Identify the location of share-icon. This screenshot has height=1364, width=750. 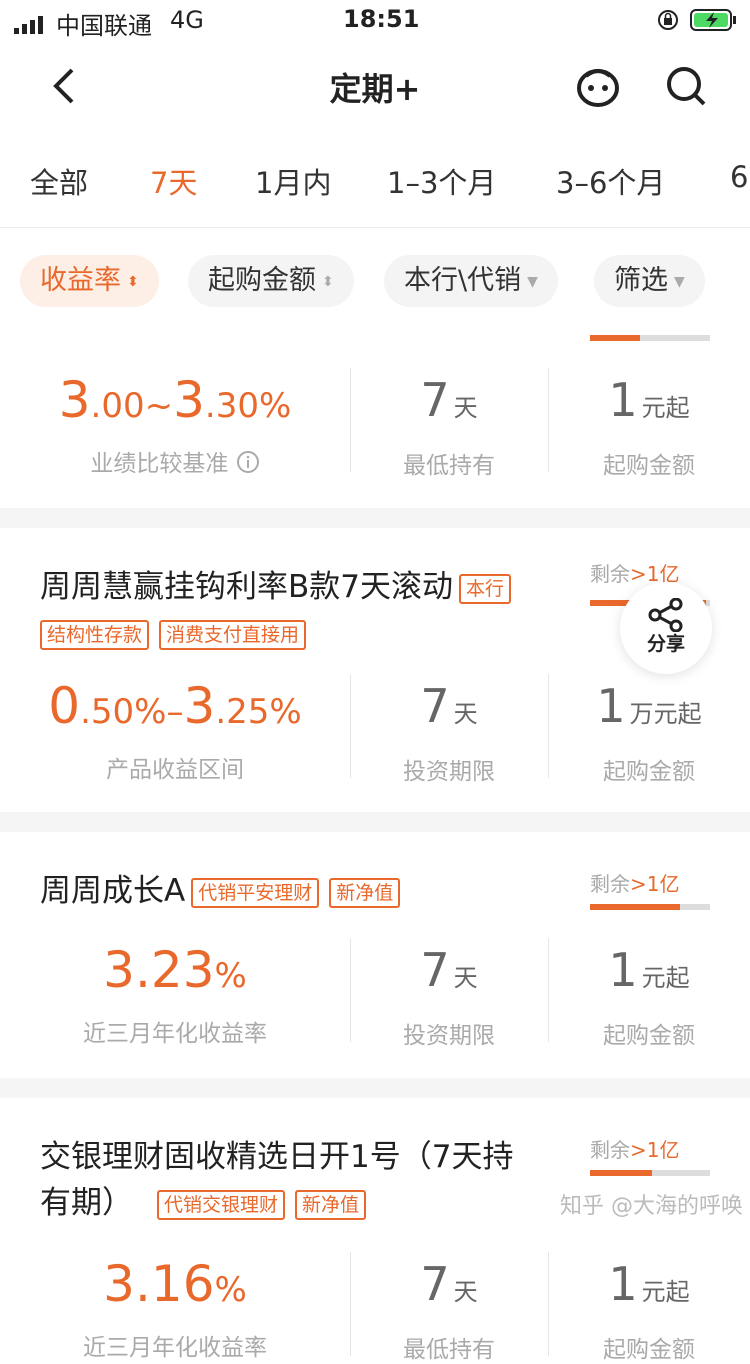
(666, 615).